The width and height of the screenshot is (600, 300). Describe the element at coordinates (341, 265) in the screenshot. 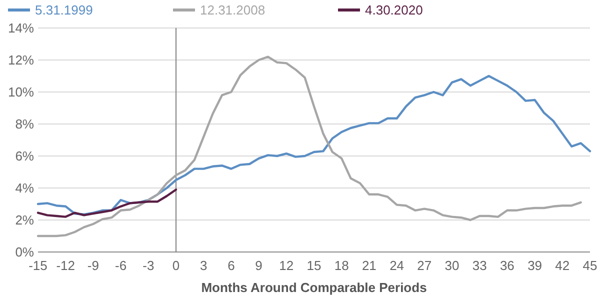

I see `x-tick-label: 18` at that location.